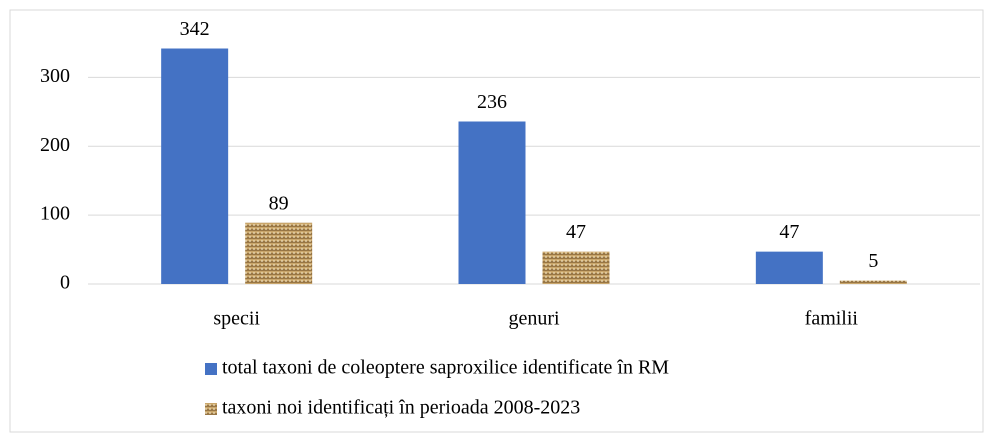  I want to click on data-label: 342, so click(195, 29).